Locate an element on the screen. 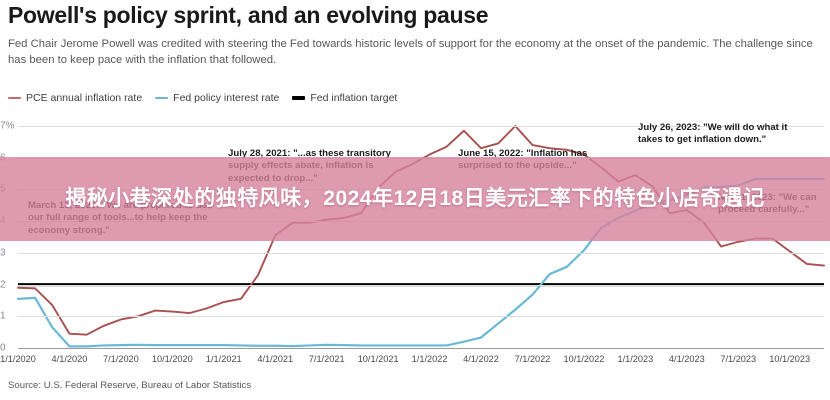 The width and height of the screenshot is (830, 400). legend-swatch-target-icon is located at coordinates (299, 98).